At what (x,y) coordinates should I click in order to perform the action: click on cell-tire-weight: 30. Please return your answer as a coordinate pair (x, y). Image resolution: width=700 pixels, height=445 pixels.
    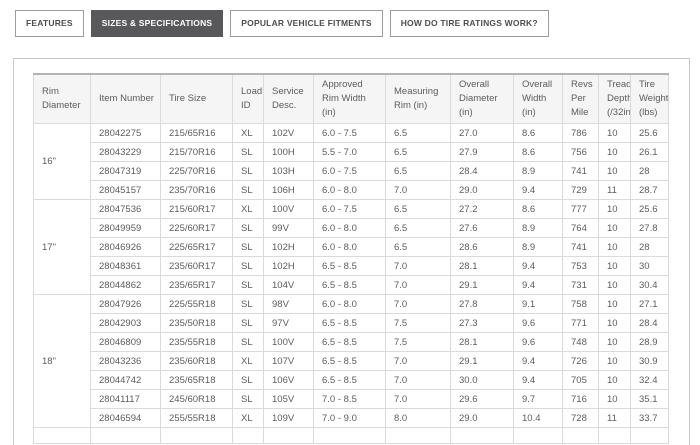
    Looking at the image, I should click on (649, 266).